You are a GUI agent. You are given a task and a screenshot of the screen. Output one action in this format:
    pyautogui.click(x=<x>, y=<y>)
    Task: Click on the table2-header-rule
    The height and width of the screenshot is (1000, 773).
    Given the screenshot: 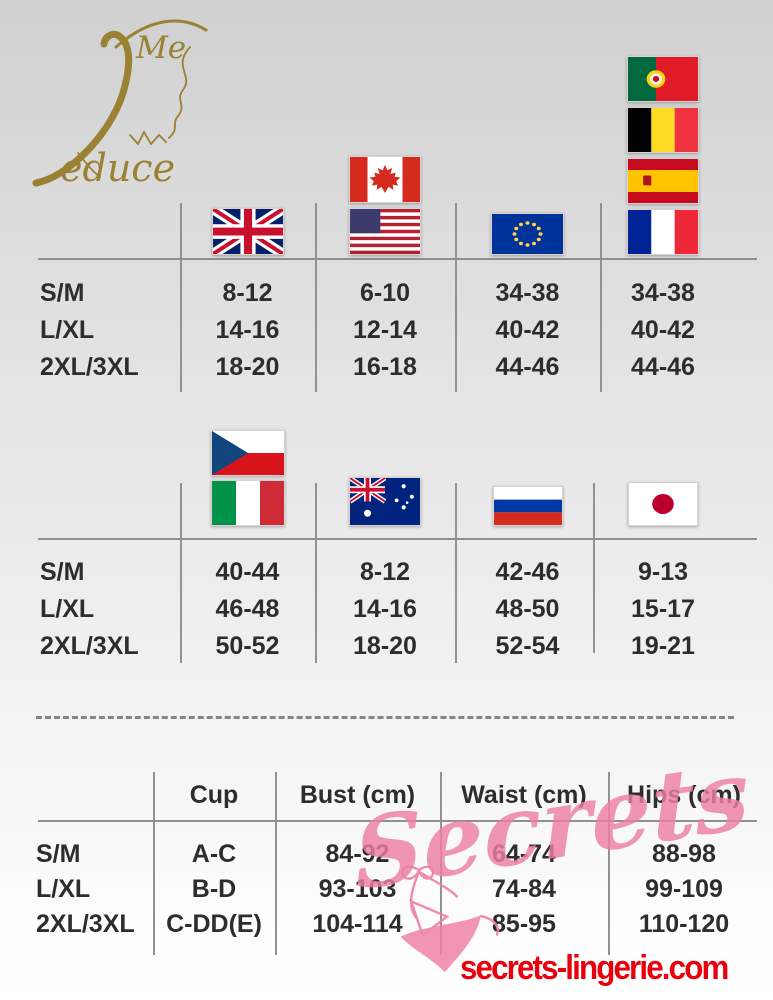 What is the action you would take?
    pyautogui.click(x=397, y=539)
    